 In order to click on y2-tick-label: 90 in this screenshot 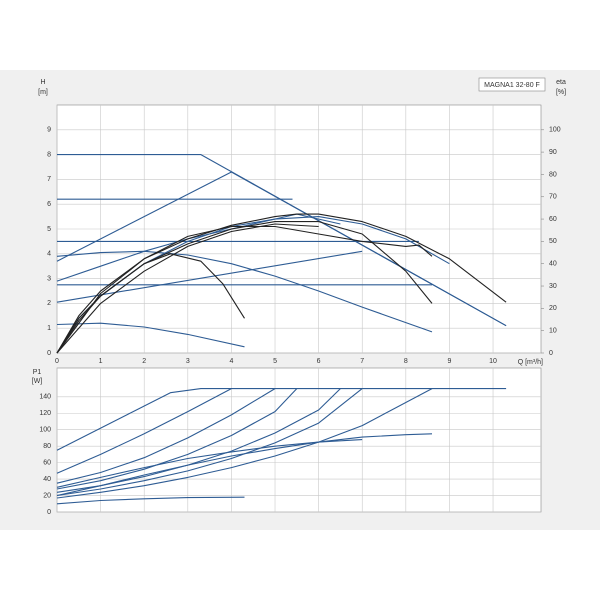, I will do `click(553, 152)`.